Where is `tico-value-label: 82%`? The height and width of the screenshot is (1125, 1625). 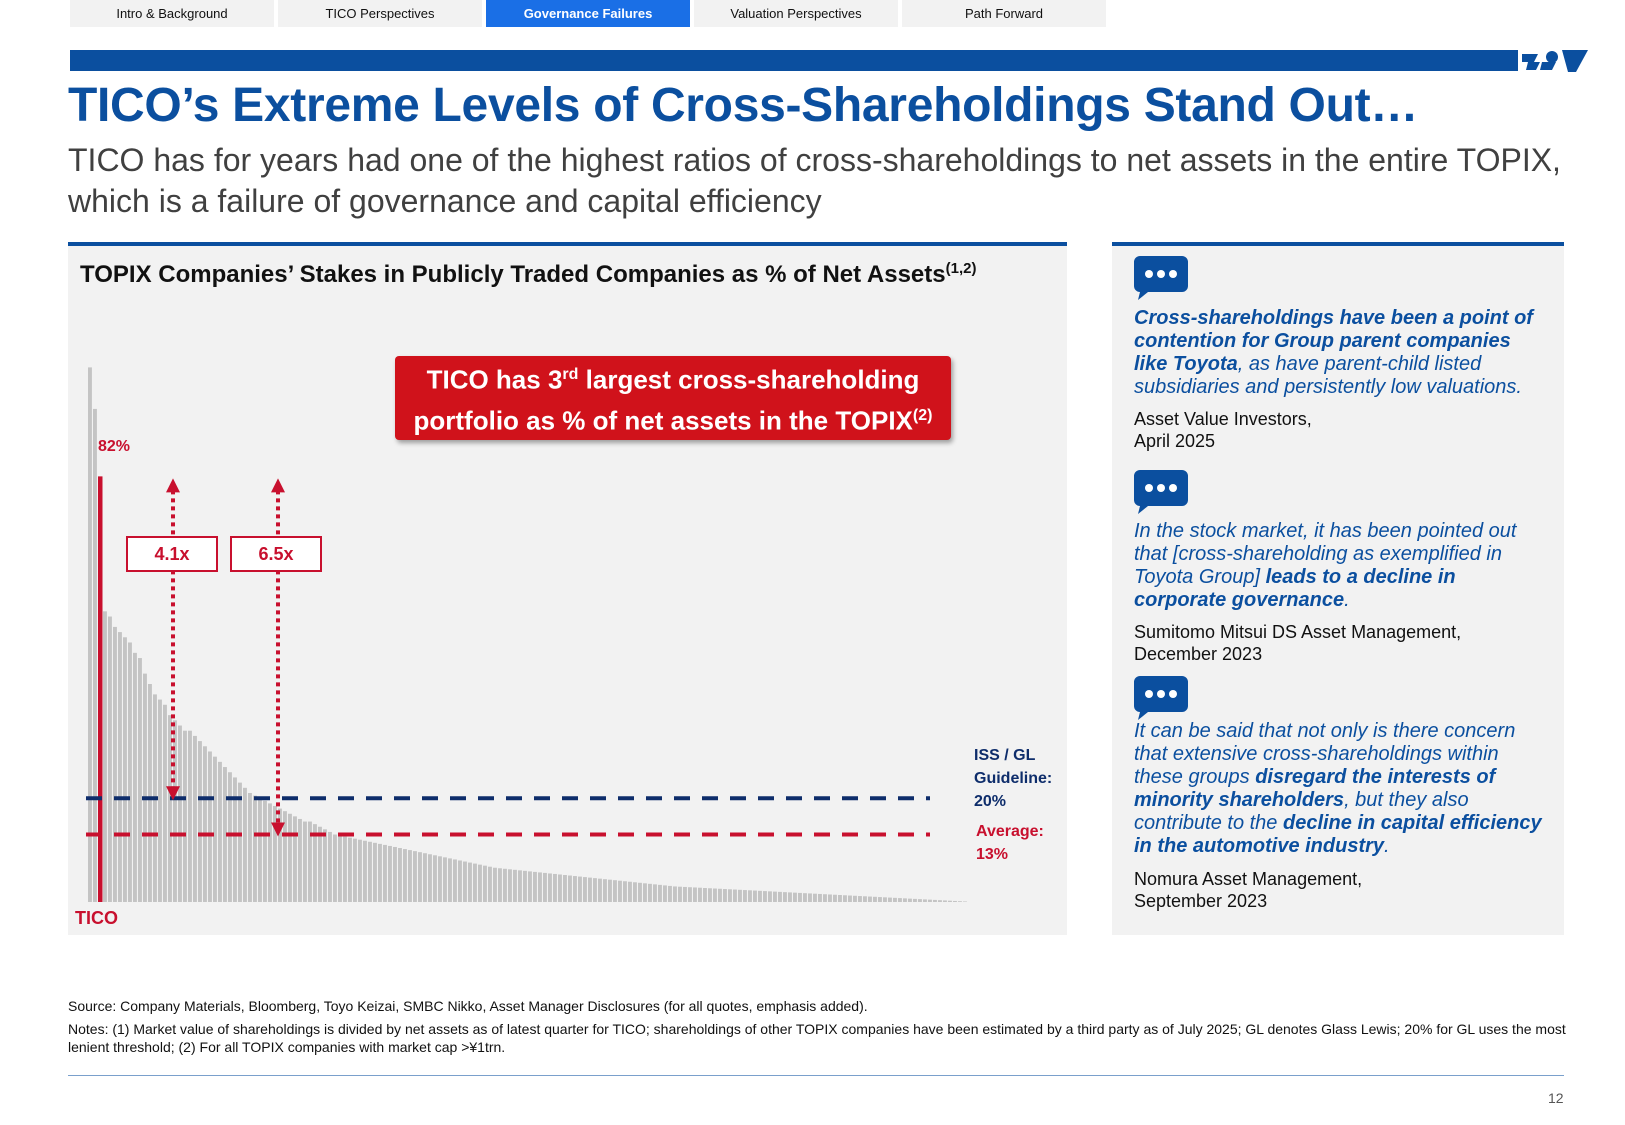
tico-value-label: 82% is located at coordinates (114, 446).